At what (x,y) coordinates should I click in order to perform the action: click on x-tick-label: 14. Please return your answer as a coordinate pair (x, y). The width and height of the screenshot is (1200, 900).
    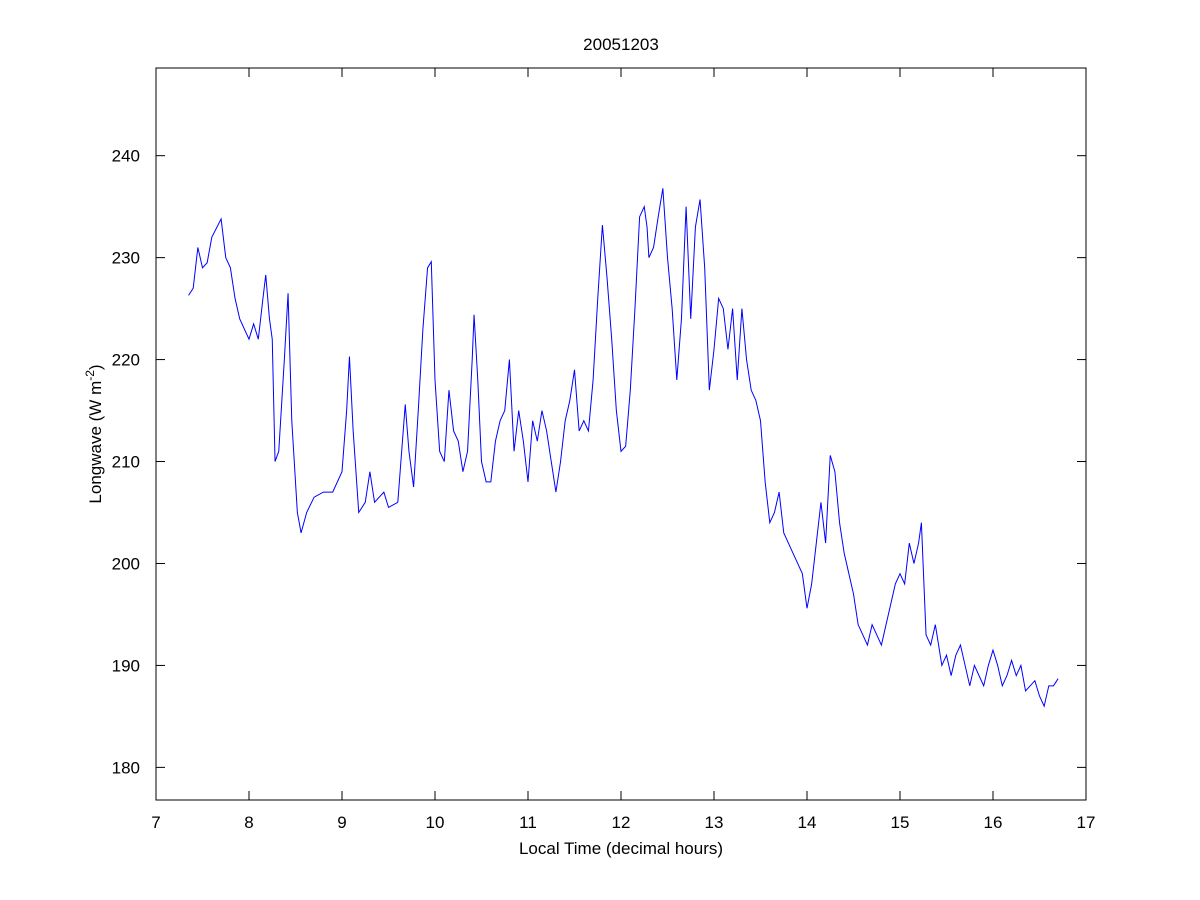
    Looking at the image, I should click on (807, 822).